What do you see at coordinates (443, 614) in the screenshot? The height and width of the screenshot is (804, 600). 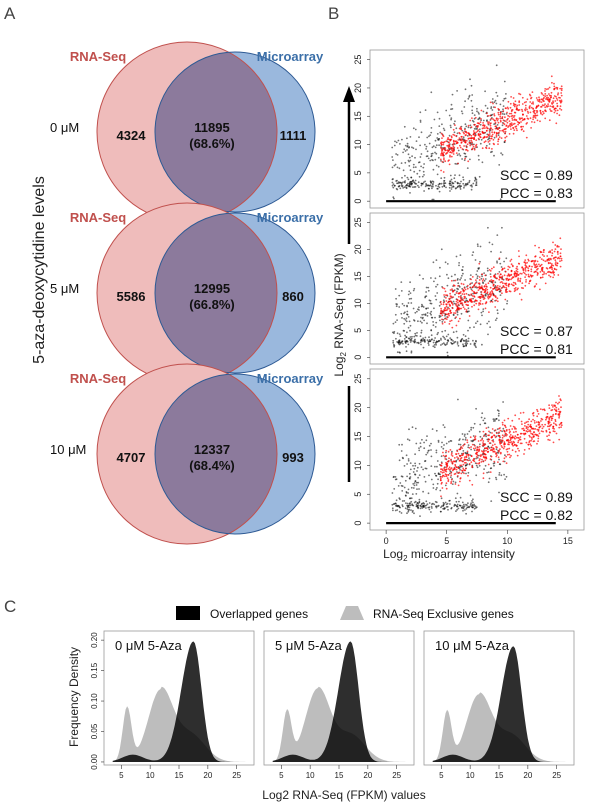 I see `legend-label-exclusive: RNA-Seq Exclusive genes` at bounding box center [443, 614].